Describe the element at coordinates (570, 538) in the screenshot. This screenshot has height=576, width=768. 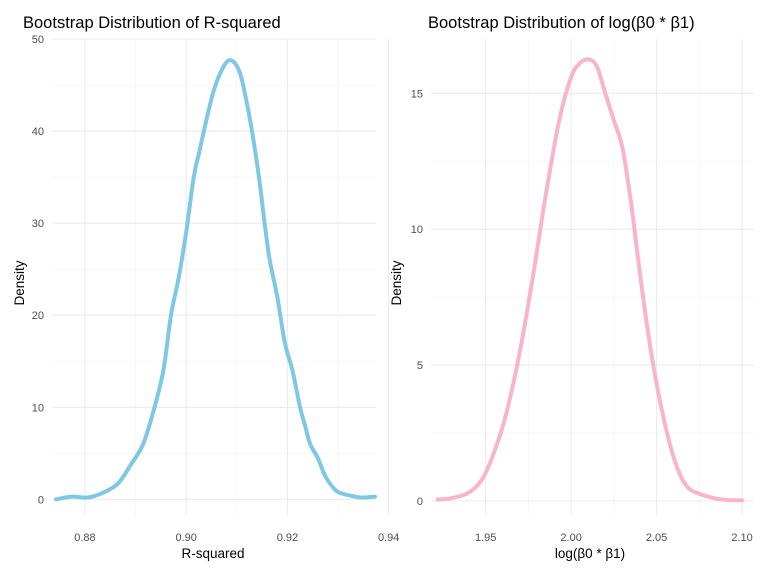
I see `x-tick-label: 2.00` at that location.